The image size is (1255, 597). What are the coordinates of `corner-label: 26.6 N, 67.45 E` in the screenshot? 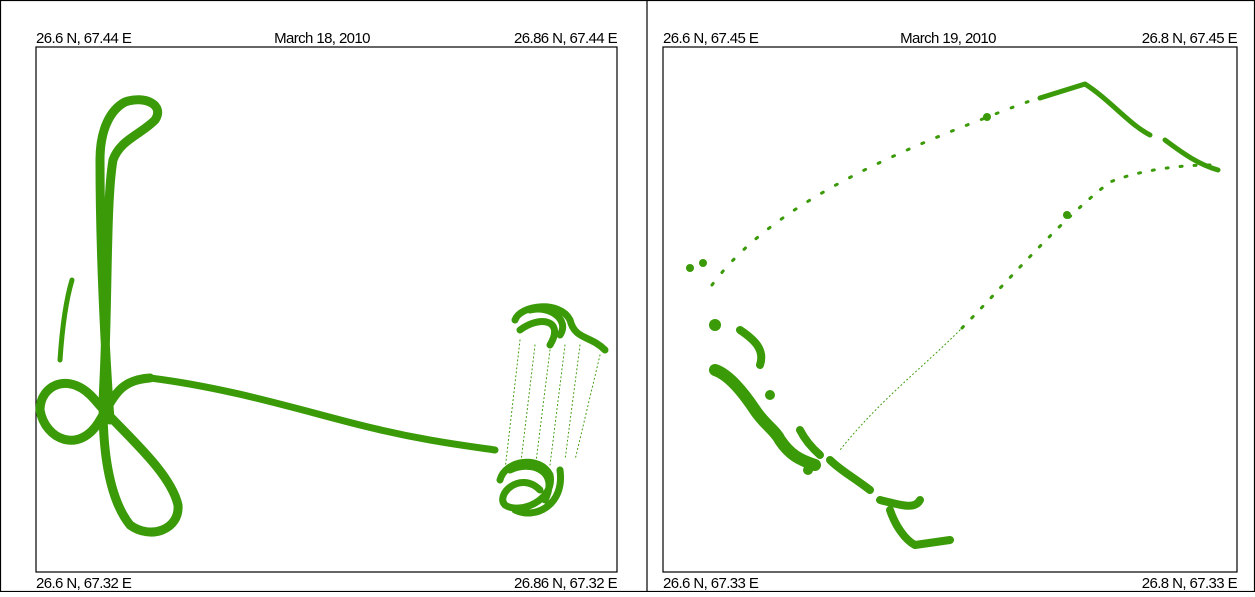 It's located at (711, 38).